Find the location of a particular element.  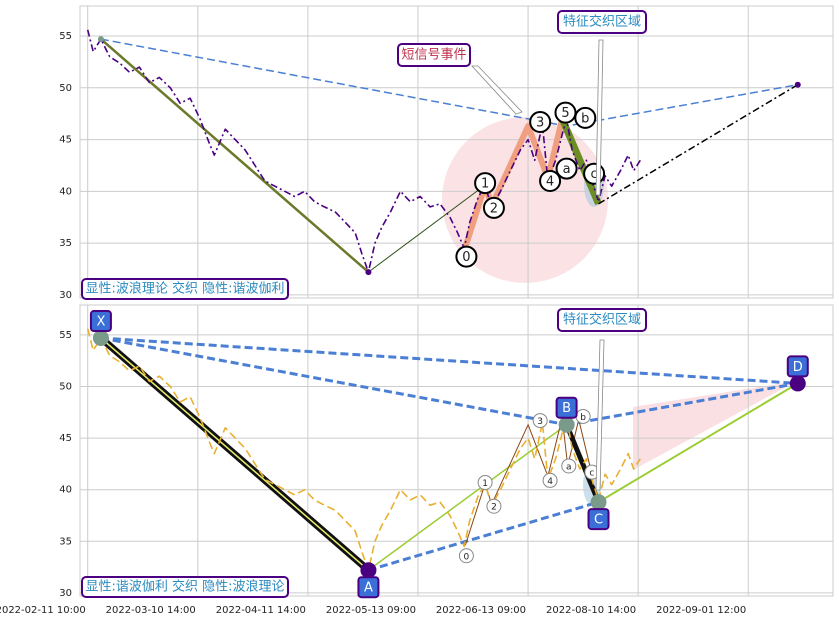

highlight-zone is located at coordinates (715, 425).